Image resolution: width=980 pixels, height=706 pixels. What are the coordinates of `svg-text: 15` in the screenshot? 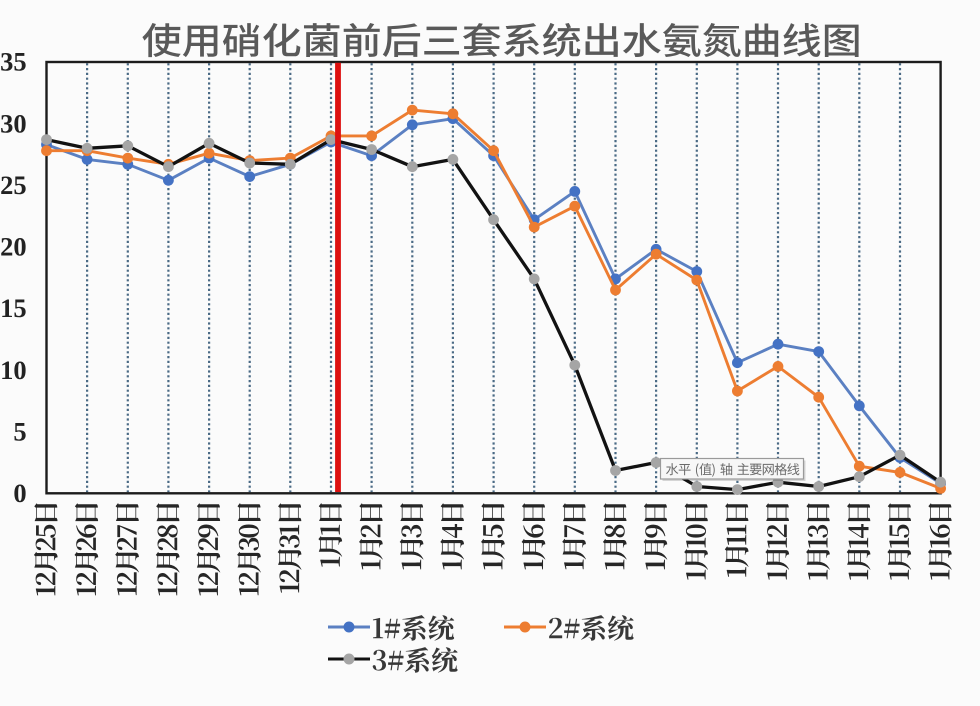 It's located at (13, 308).